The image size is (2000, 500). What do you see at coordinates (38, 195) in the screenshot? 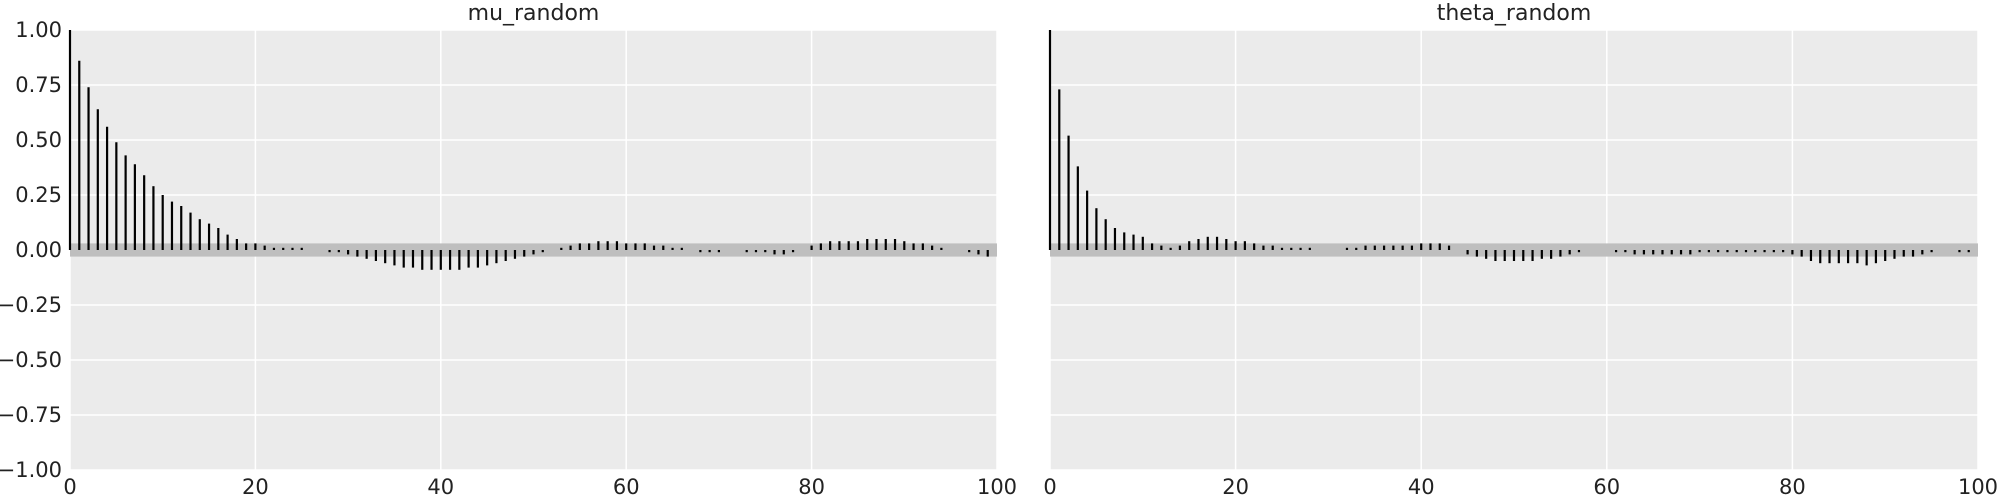
I see `y-tick-label: 0.25` at bounding box center [38, 195].